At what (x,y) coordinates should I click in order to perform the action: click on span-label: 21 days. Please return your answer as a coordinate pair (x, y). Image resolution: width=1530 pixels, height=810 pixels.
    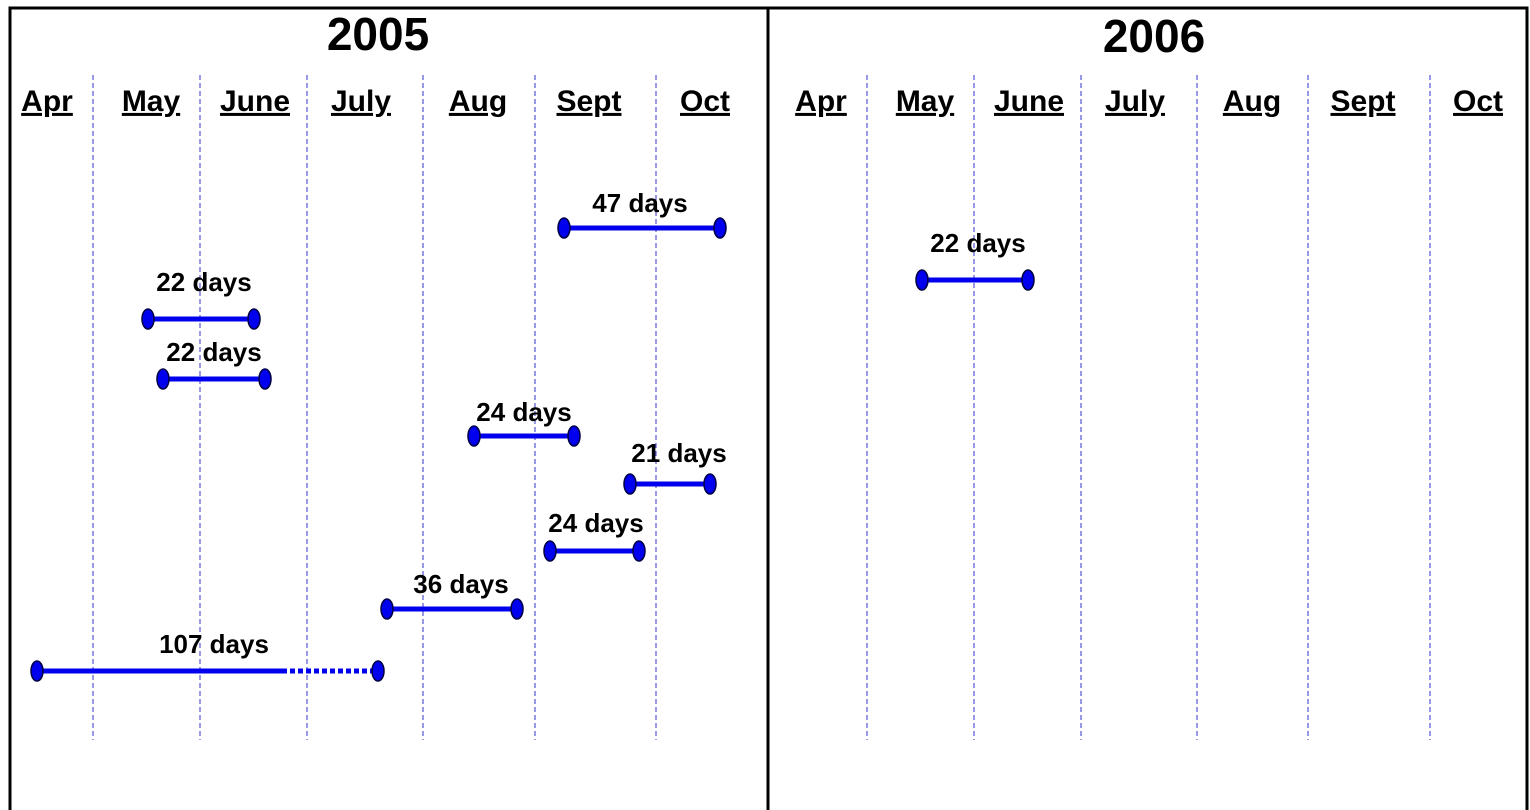
    Looking at the image, I should click on (678, 453).